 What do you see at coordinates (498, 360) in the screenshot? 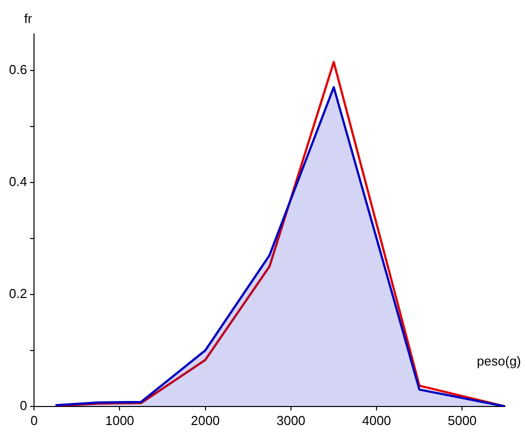
I see `x-axis-title: peso(g)` at bounding box center [498, 360].